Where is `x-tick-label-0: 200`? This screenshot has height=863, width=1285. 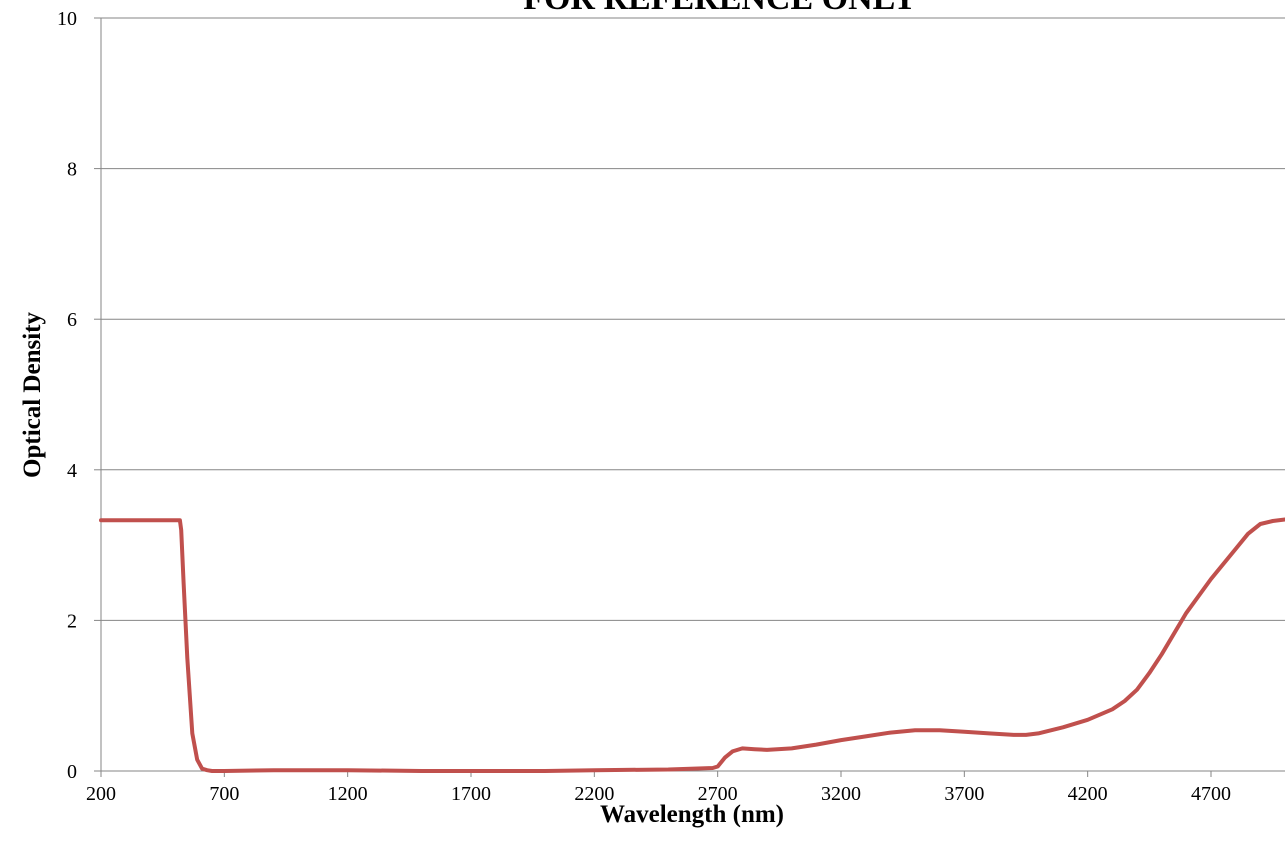 x-tick-label-0: 200 is located at coordinates (101, 794).